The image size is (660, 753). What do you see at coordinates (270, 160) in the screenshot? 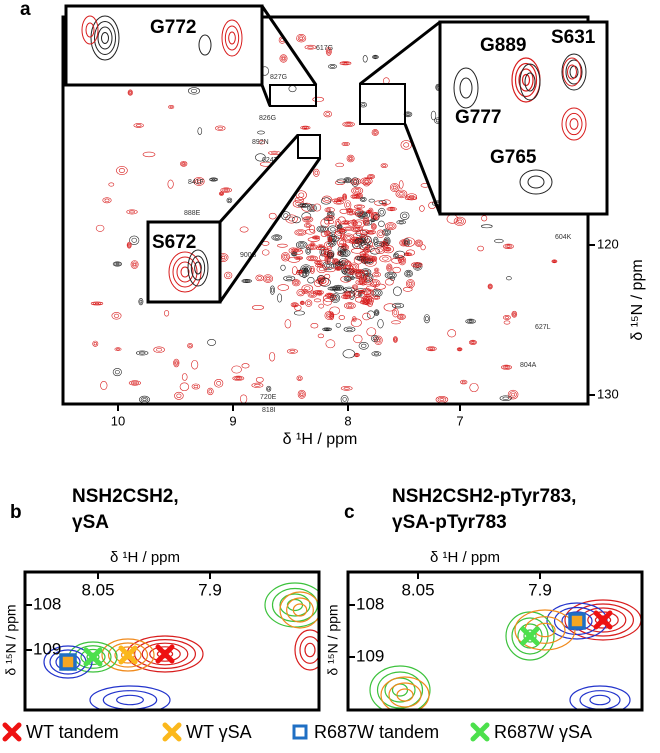
I see `peak-label: 624T` at bounding box center [270, 160].